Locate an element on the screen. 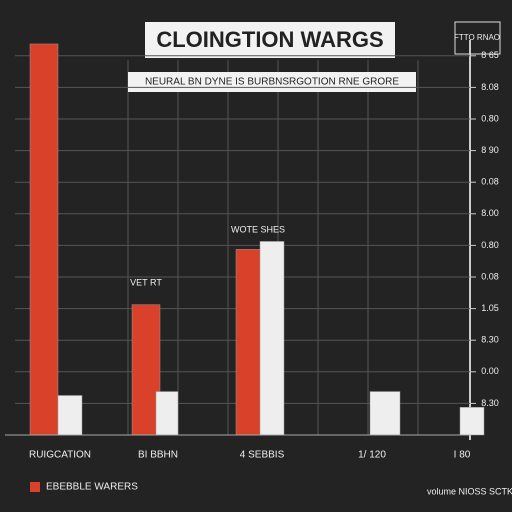  x-tick-label: BI BBHN is located at coordinates (158, 455).